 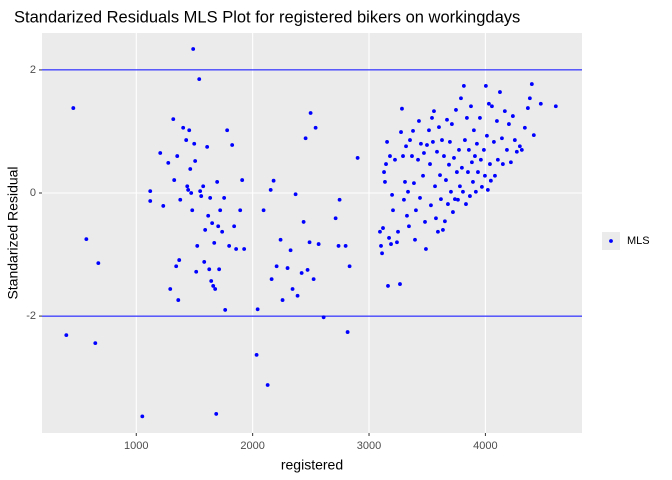 I want to click on y-axis-title: Standarized Residual, so click(x=13, y=232).